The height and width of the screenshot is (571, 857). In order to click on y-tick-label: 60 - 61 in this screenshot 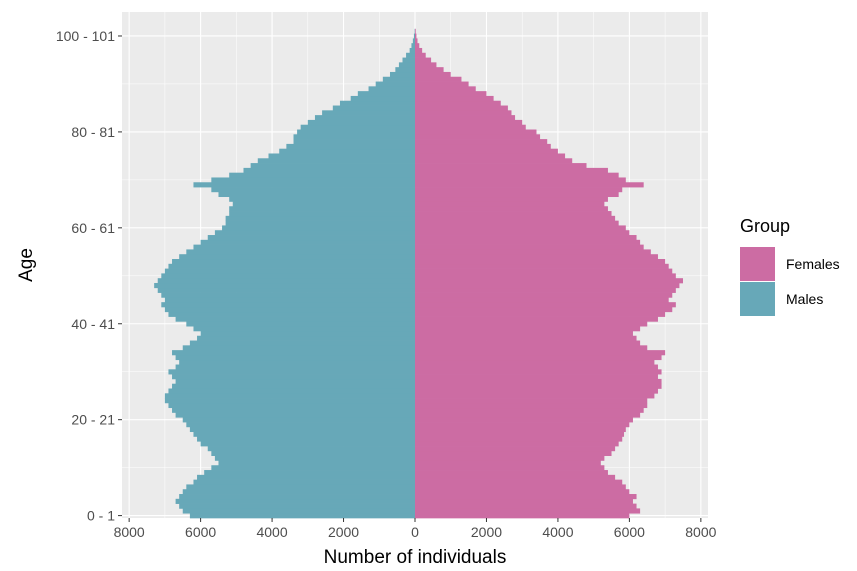, I will do `click(93, 228)`.